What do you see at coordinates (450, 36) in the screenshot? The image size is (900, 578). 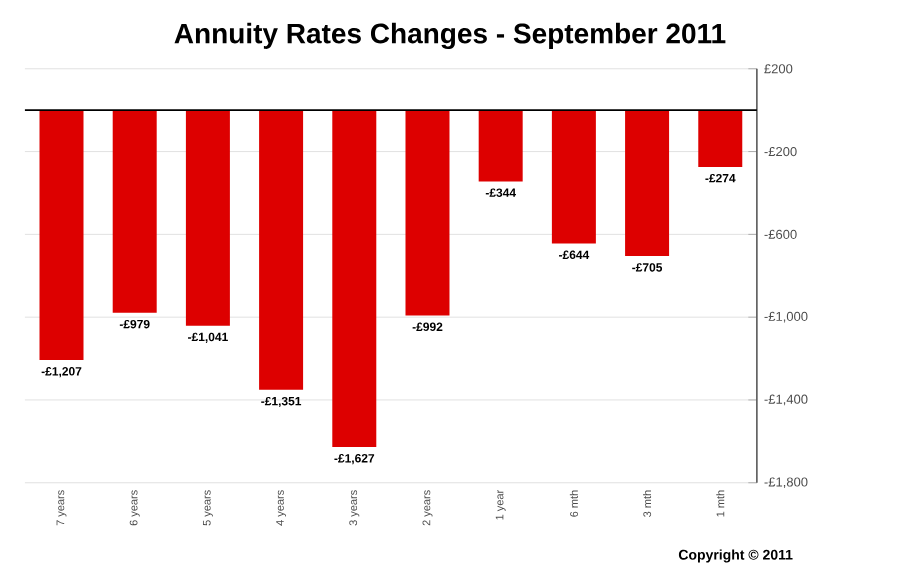 I see `chart-title: Annuity Rates Changes - September 2011` at bounding box center [450, 36].